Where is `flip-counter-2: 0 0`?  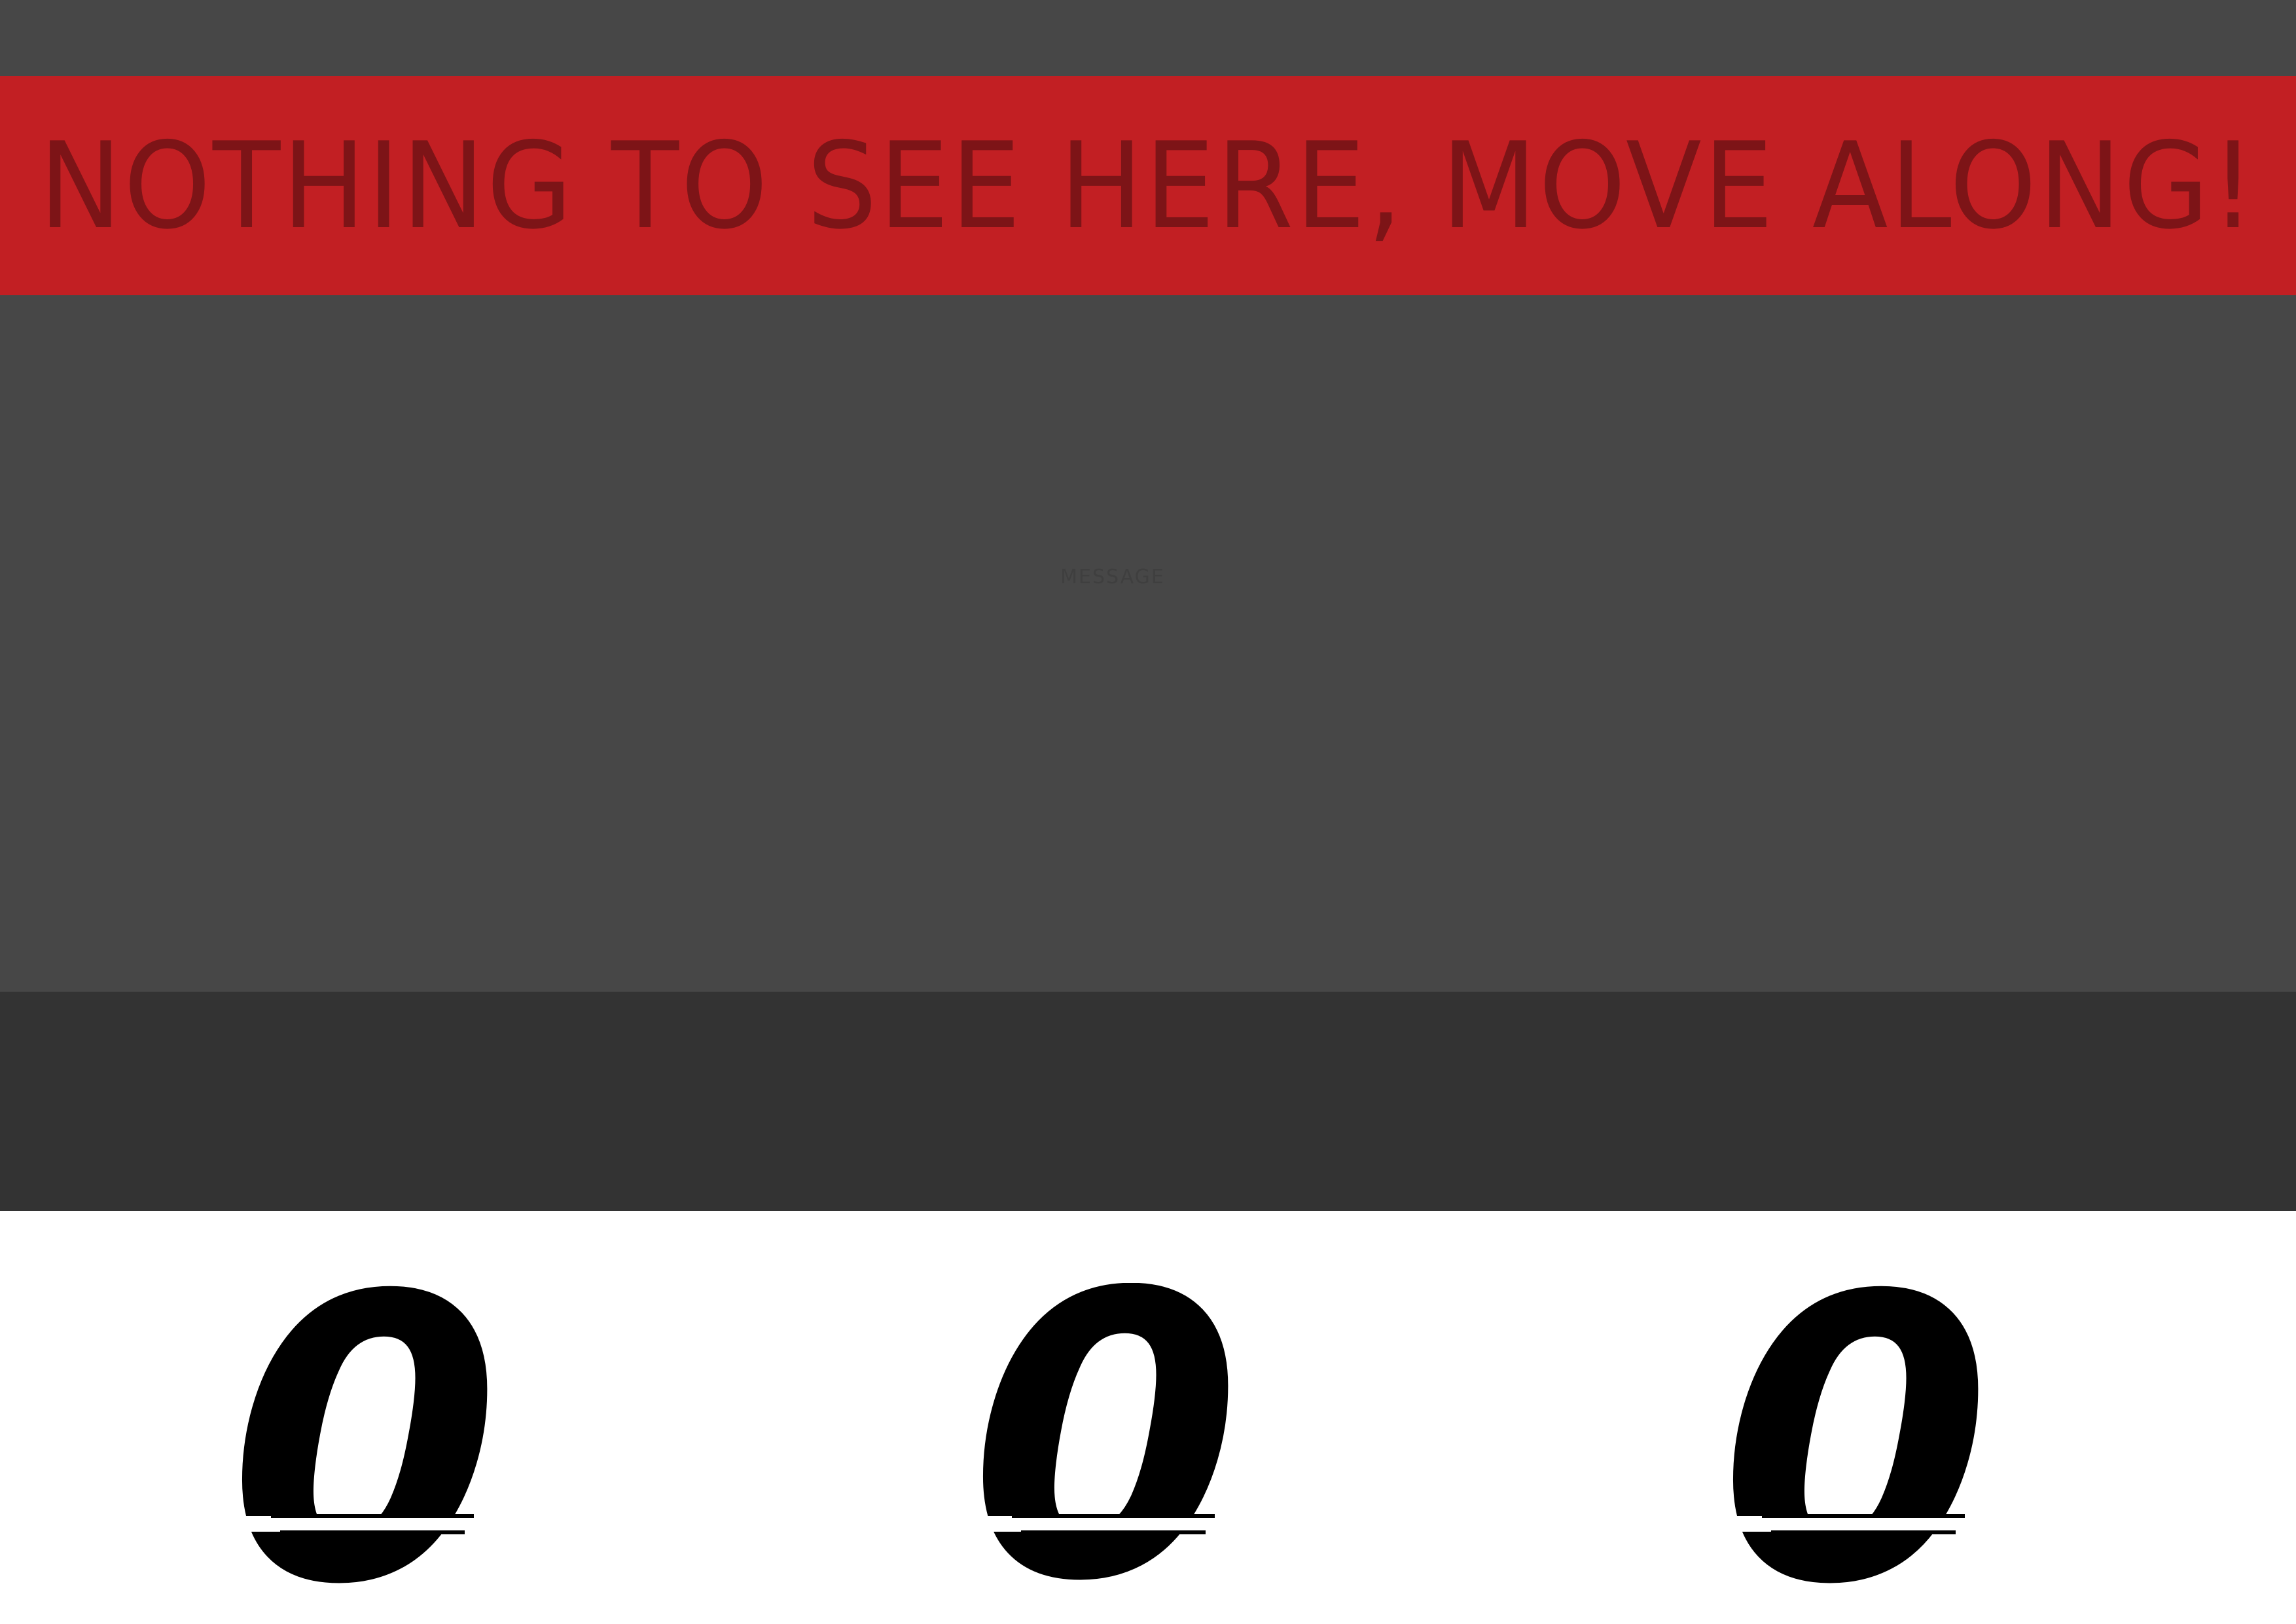 flip-counter-2: 0 0 is located at coordinates (1109, 1437).